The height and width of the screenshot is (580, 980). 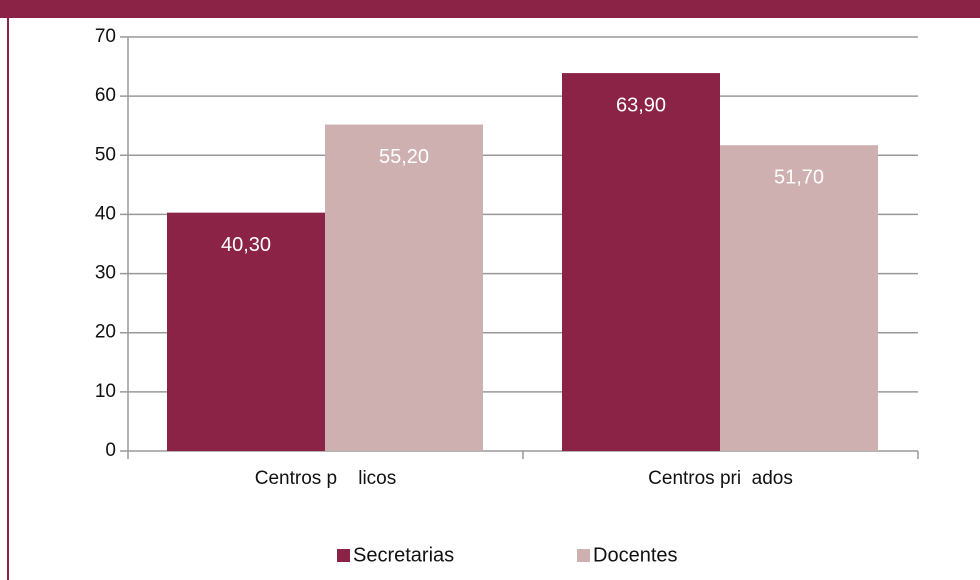 I want to click on y-tick-label: 30, so click(x=105, y=273).